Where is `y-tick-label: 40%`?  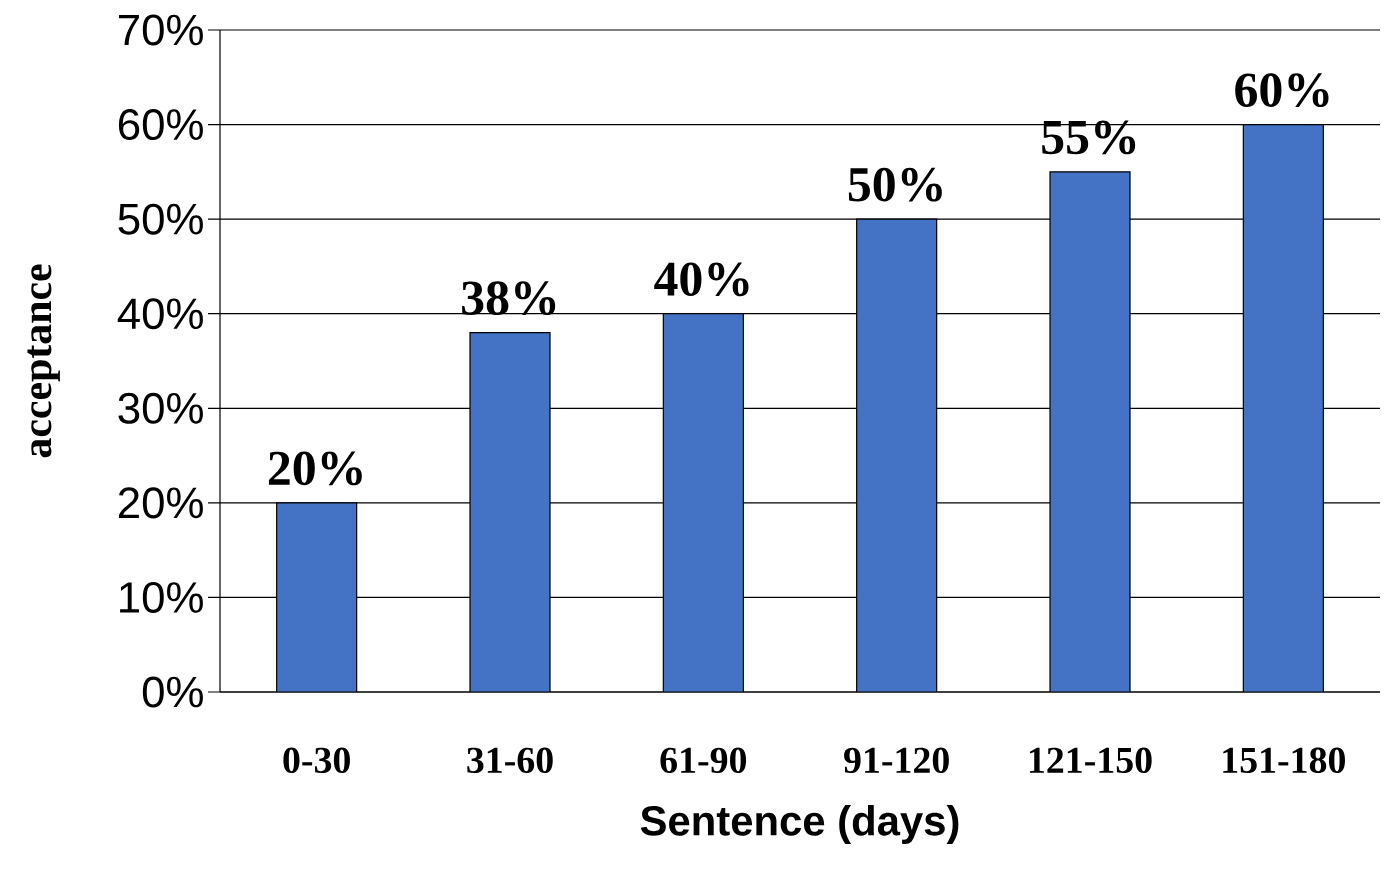 y-tick-label: 40% is located at coordinates (160, 314).